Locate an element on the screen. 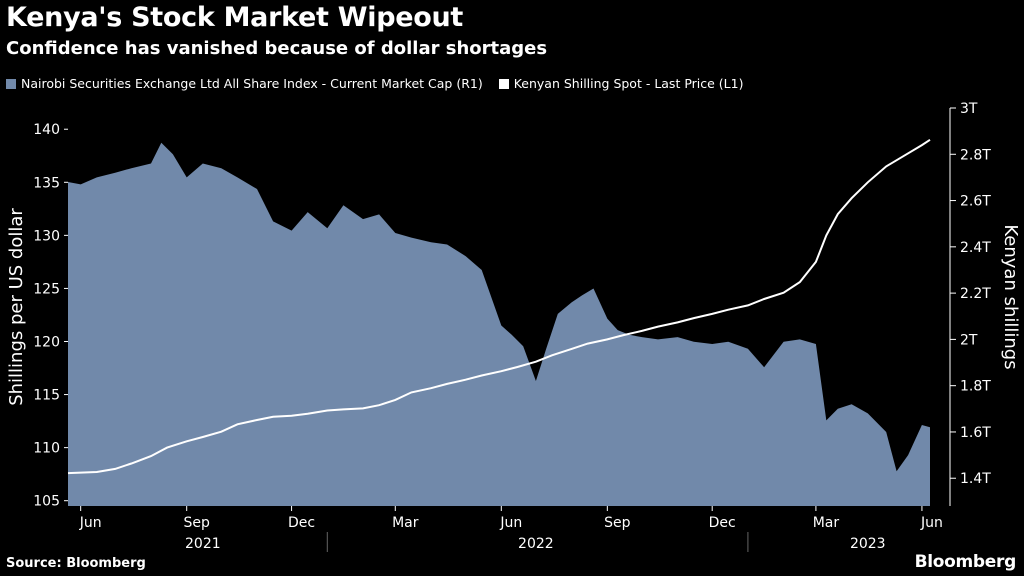 This screenshot has height=576, width=1024. right-tick-label: 2.4T is located at coordinates (975, 248).